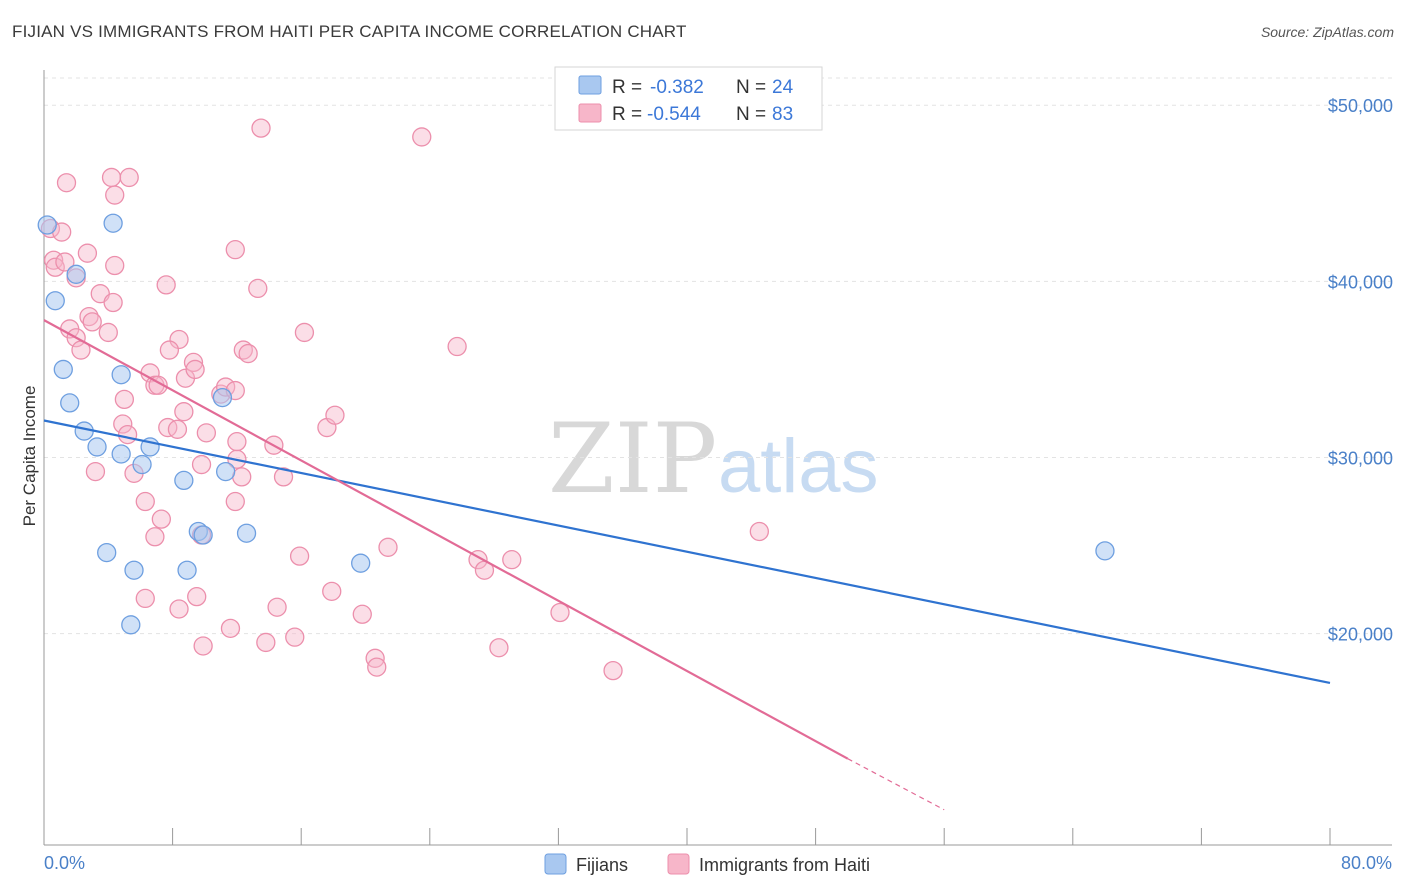  I want to click on watermark-atlas: atlas, so click(798, 466).